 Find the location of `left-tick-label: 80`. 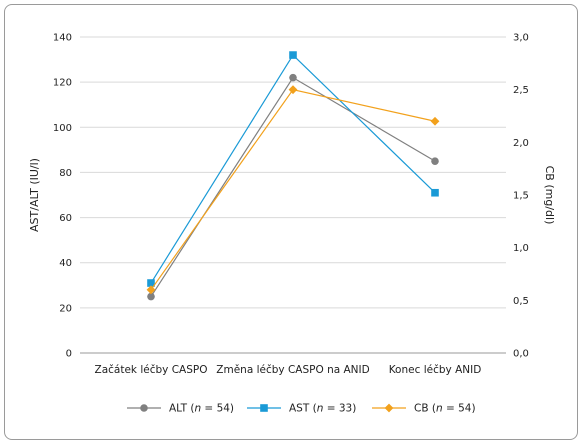

left-tick-label: 80 is located at coordinates (65, 173).